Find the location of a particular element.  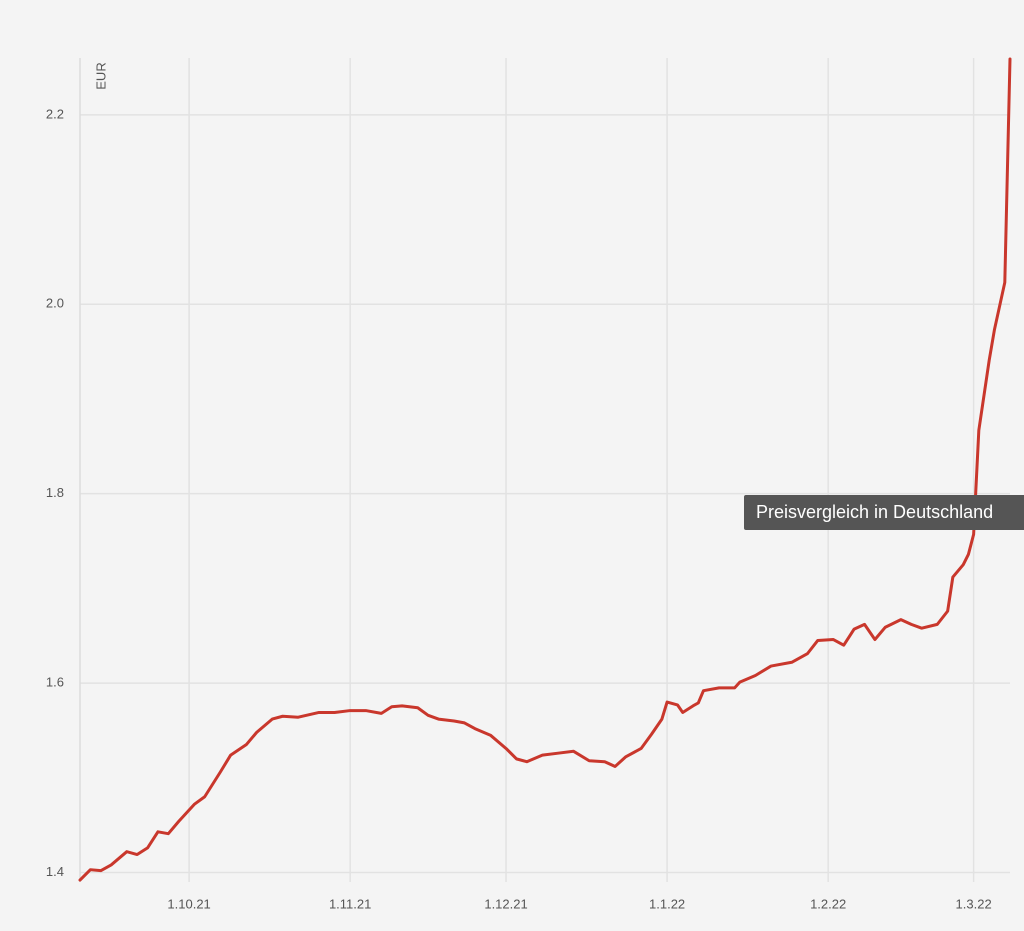

x-tick-label: 1.1.22 is located at coordinates (667, 903).